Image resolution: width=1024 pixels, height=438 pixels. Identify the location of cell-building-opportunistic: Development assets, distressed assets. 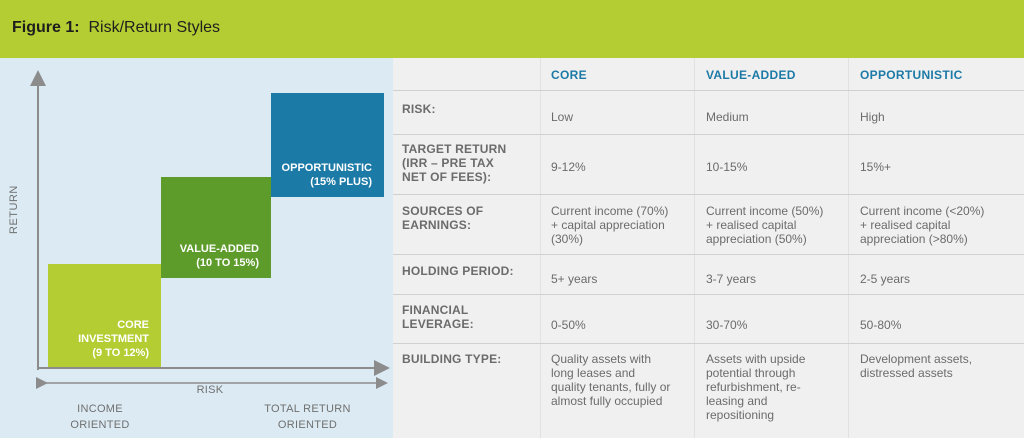
(933, 366).